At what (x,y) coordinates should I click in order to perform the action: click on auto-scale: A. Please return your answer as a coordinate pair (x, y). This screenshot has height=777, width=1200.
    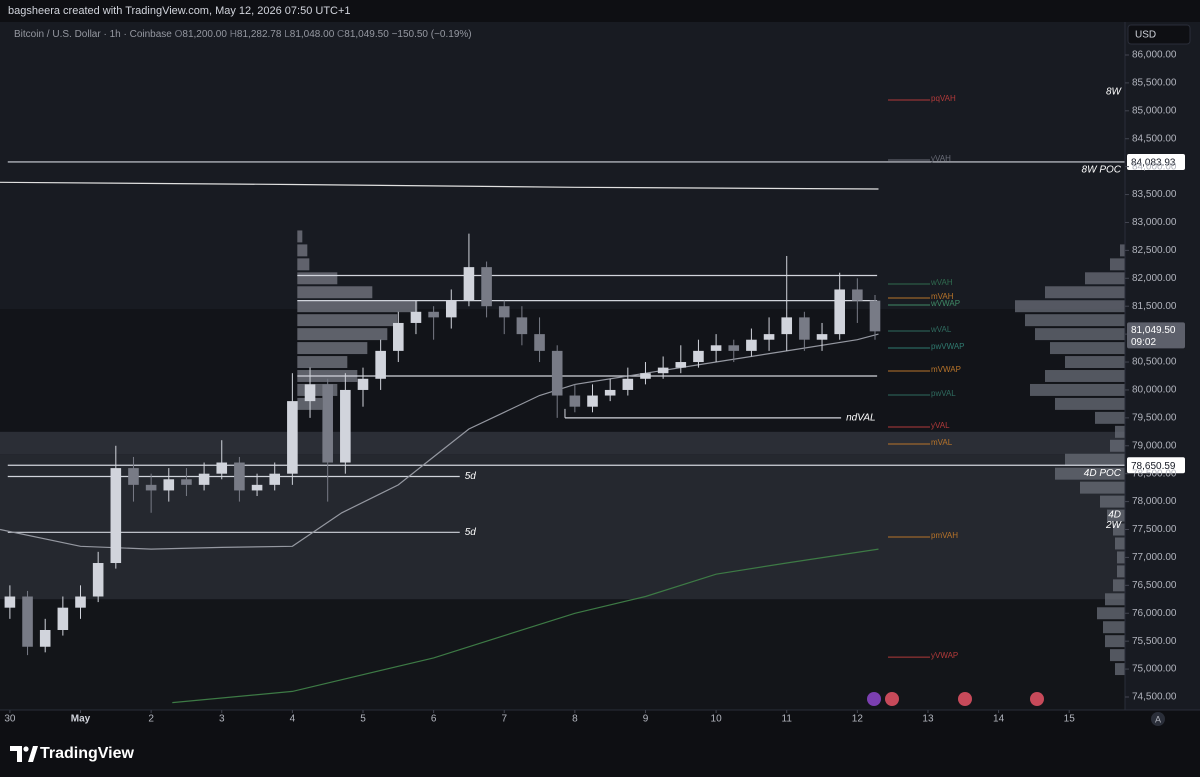
    Looking at the image, I should click on (1158, 719).